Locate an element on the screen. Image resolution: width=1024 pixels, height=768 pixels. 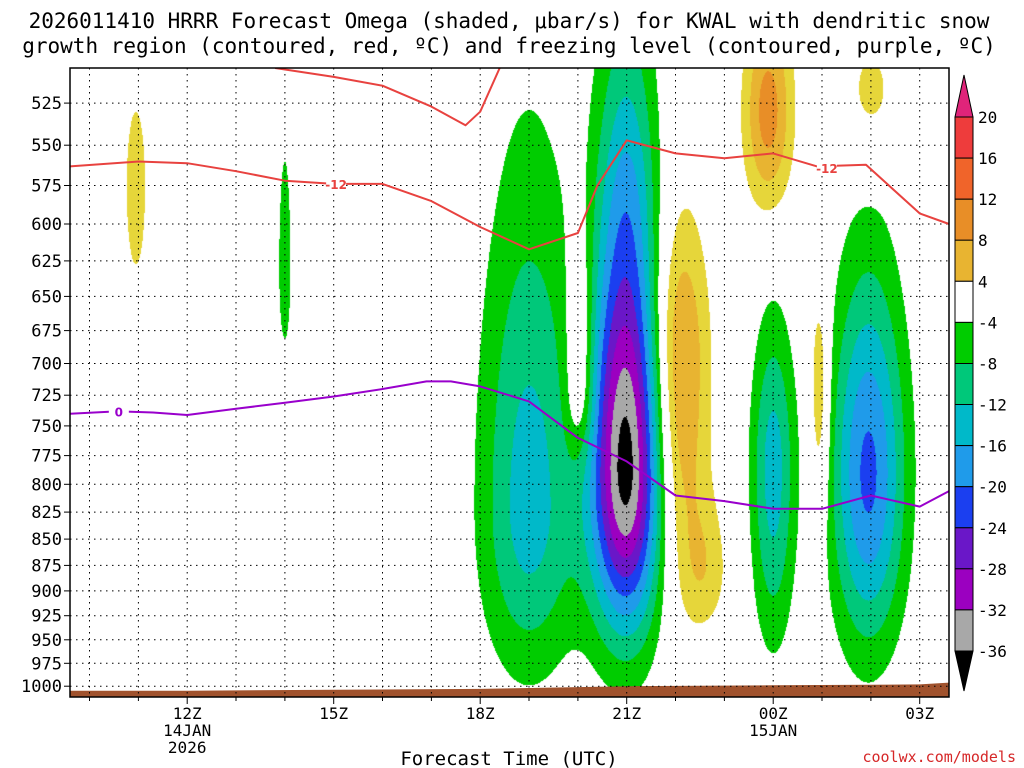
x-tick-label: 00Z is located at coordinates (773, 713).